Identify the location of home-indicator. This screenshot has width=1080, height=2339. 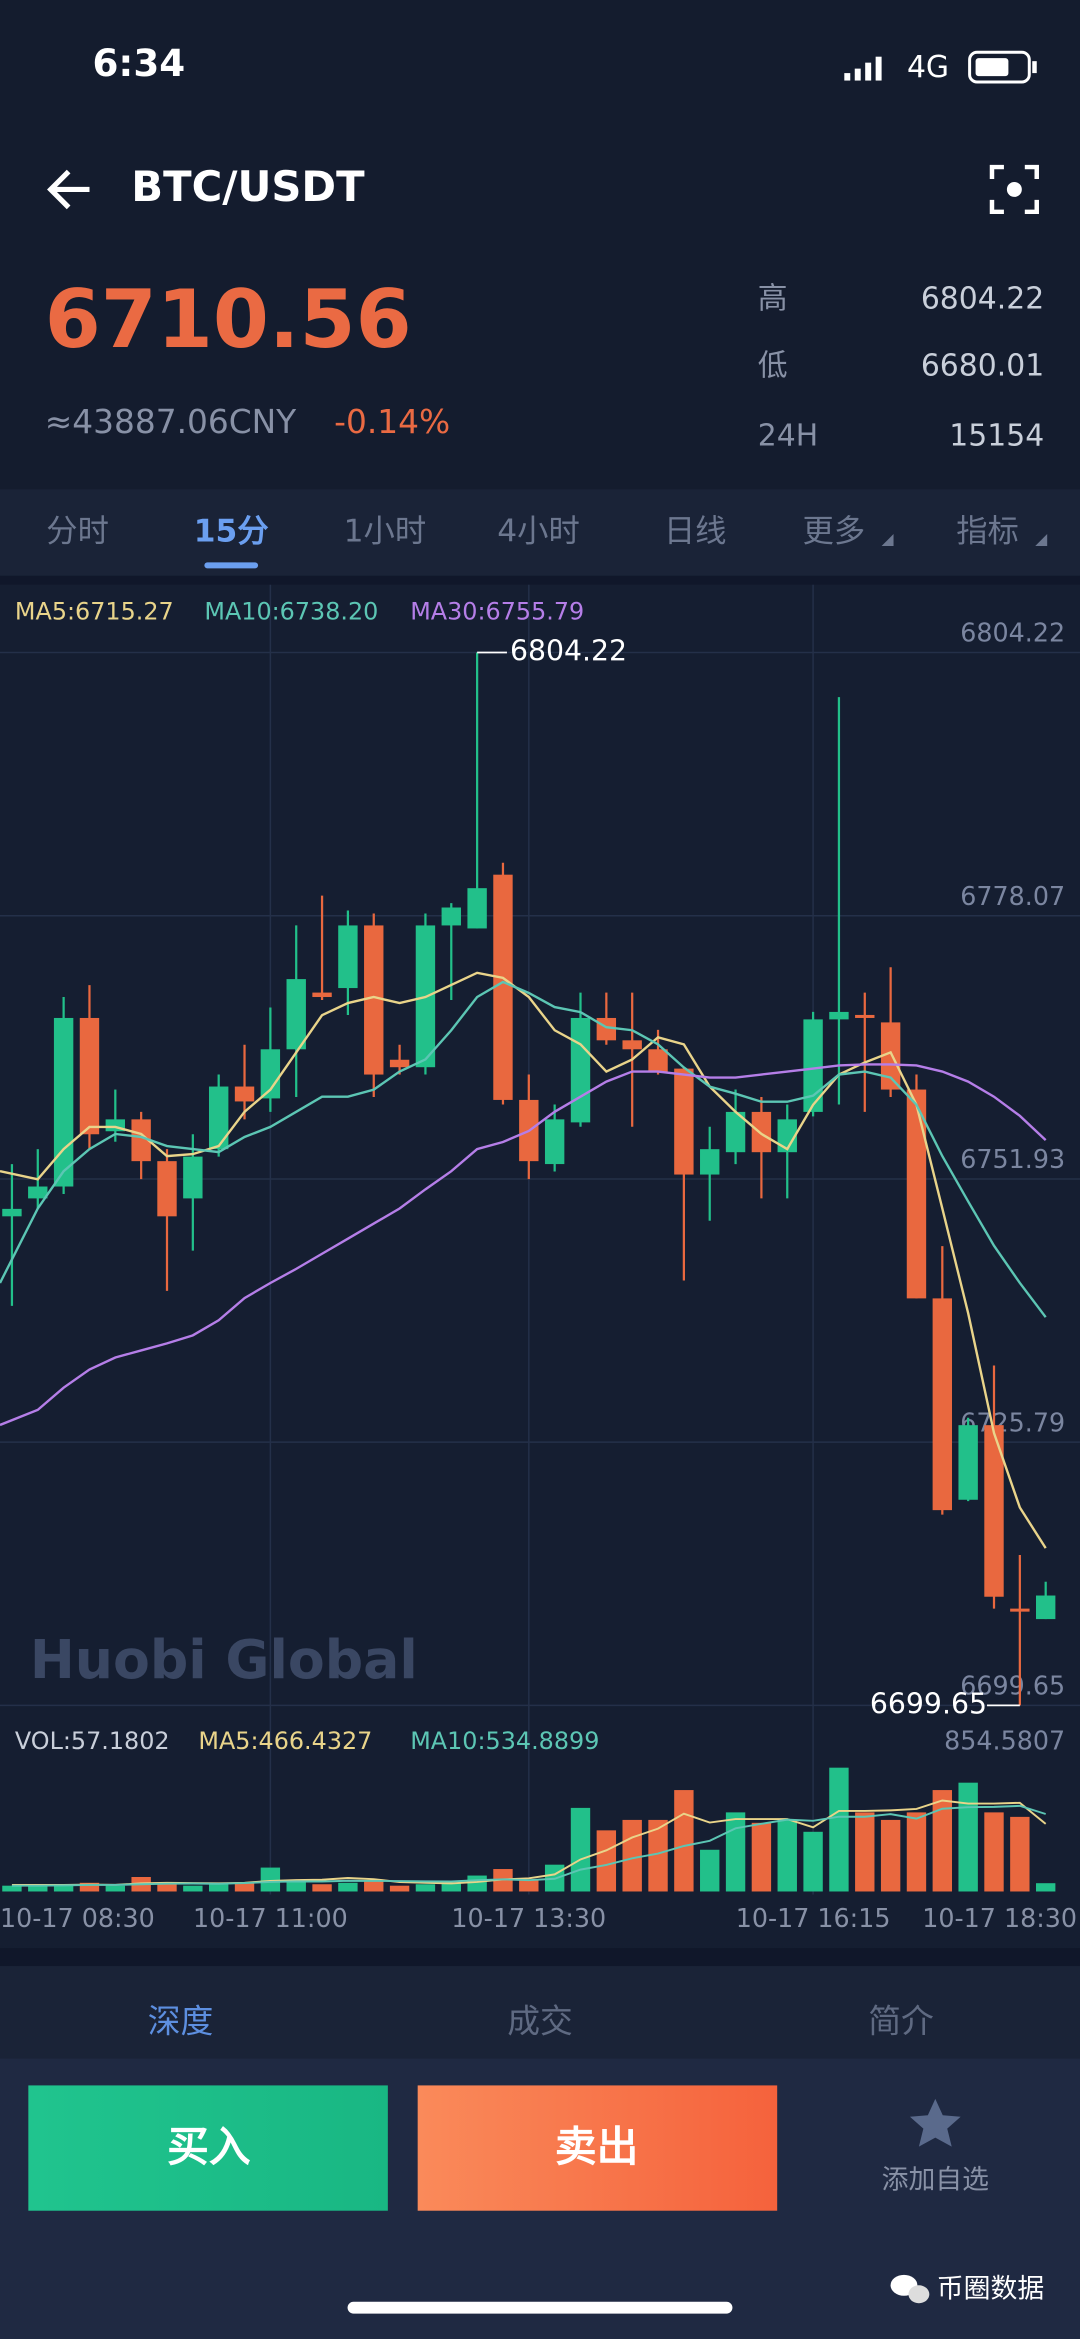
(540, 2307).